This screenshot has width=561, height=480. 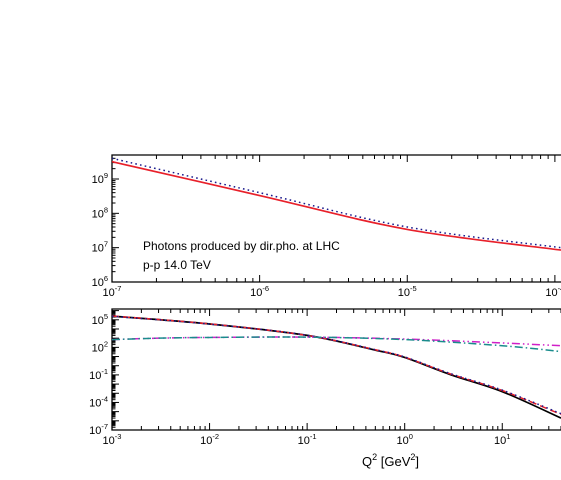 I want to click on x-tick-label: 10⁻⁵, so click(x=407, y=291).